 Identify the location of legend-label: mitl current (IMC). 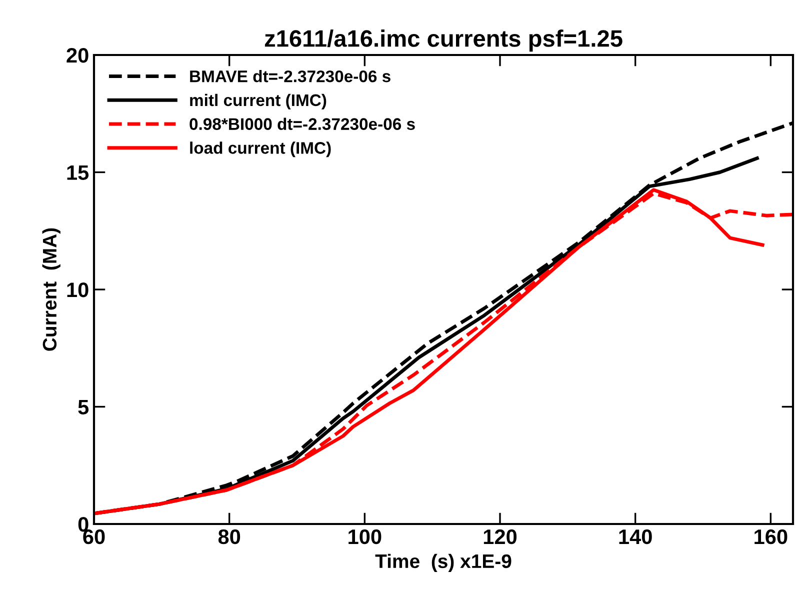
(258, 102).